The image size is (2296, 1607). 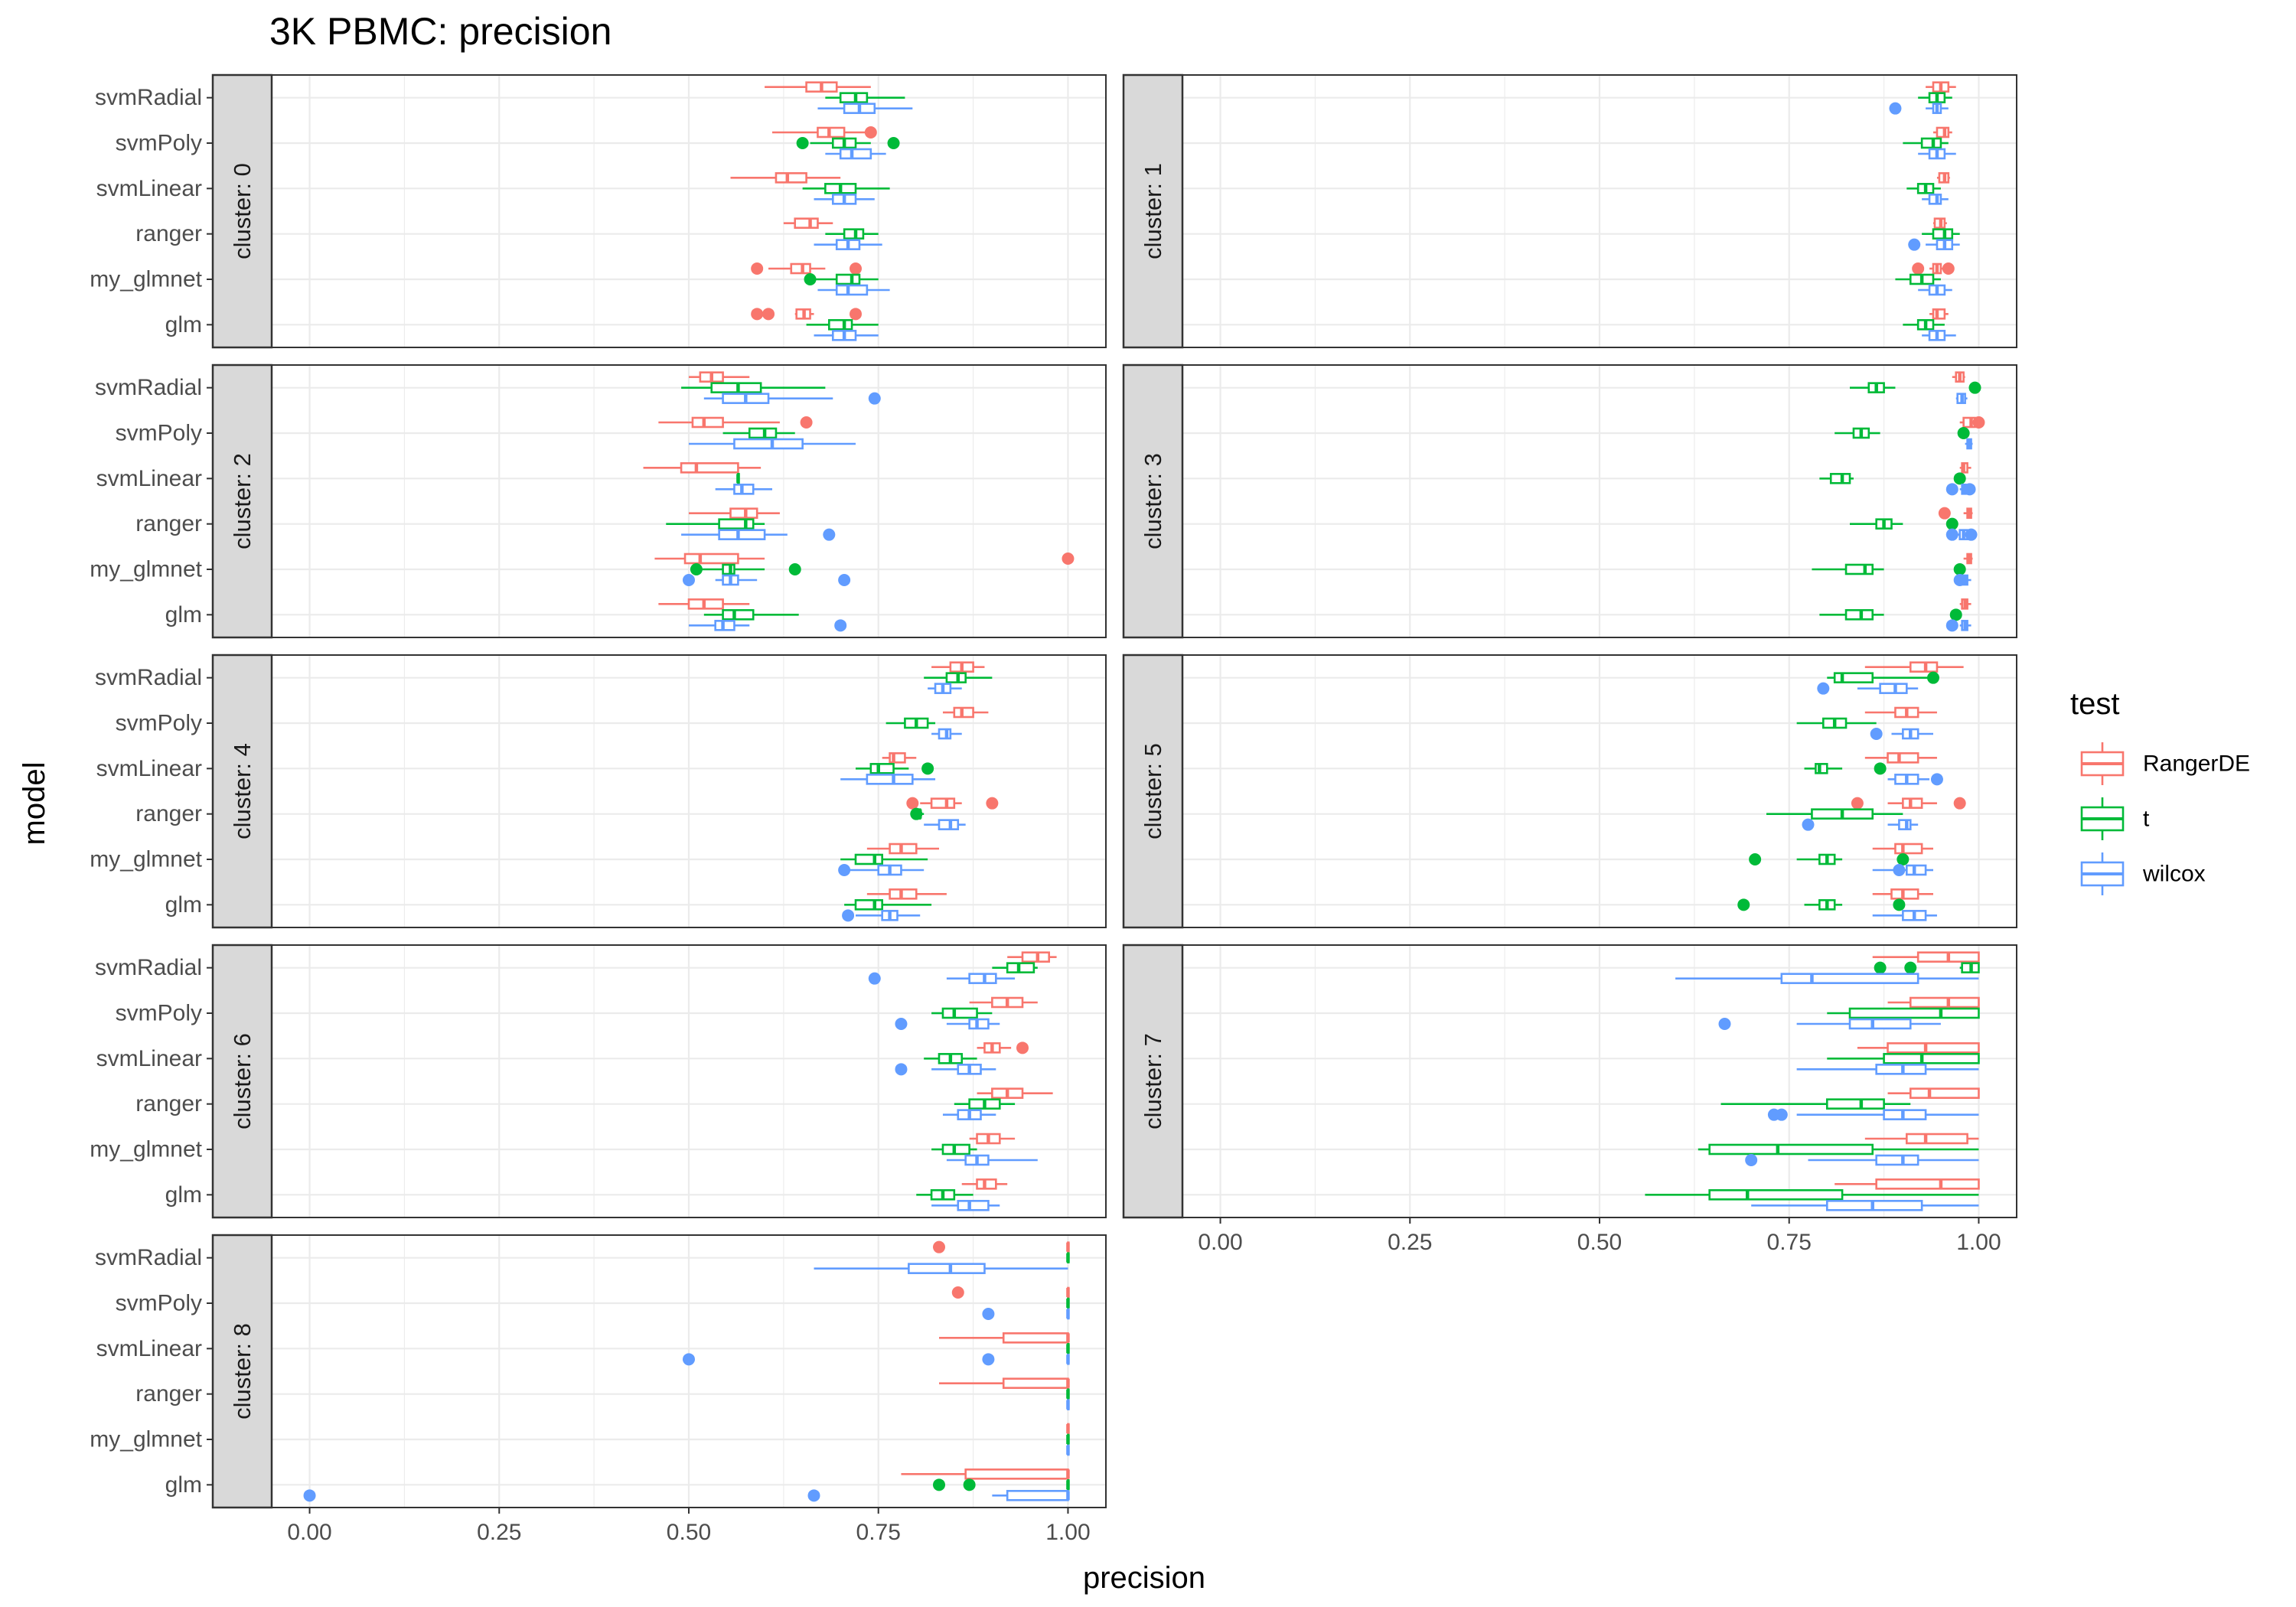 I want to click on facet-panel: cluster: 3, so click(x=1569, y=501).